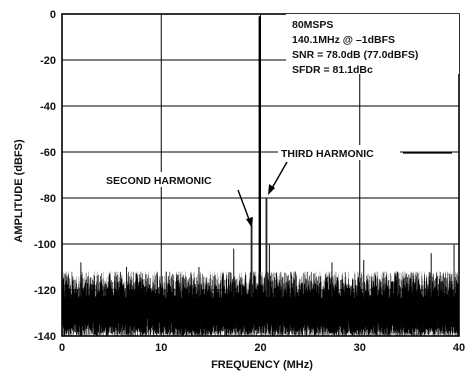 The height and width of the screenshot is (374, 469). Describe the element at coordinates (360, 348) in the screenshot. I see `x-tick-label: 30` at that location.